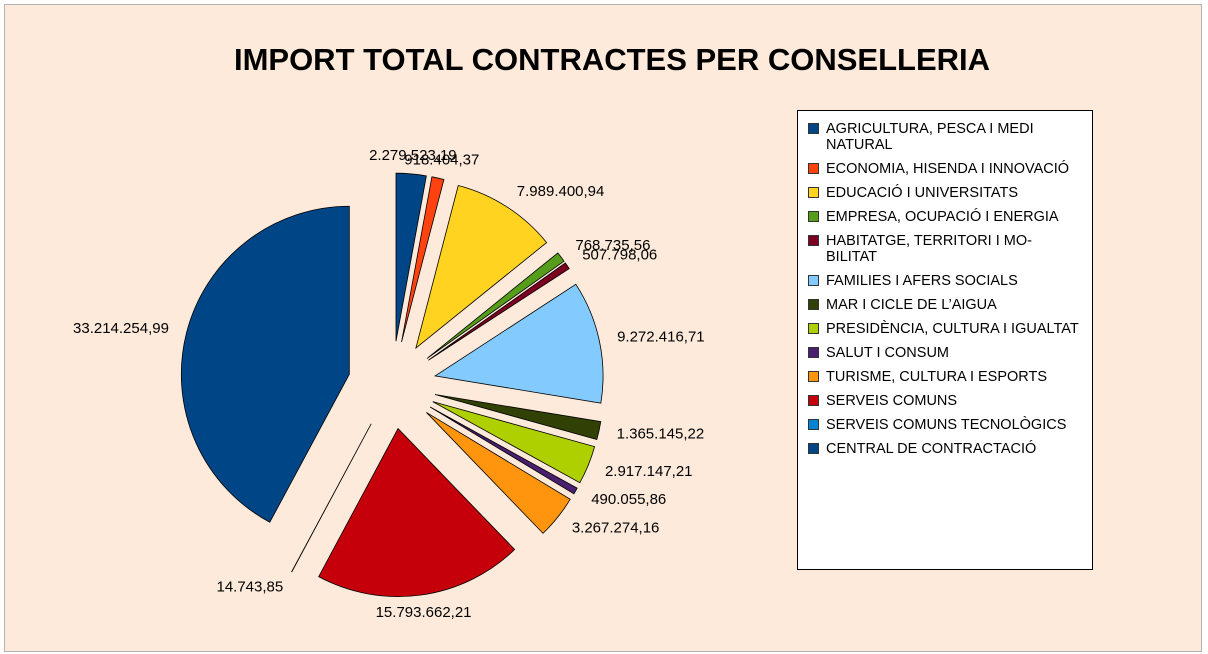 The width and height of the screenshot is (1208, 654). I want to click on legend-item: SERVEIS COMUNS, so click(946, 401).